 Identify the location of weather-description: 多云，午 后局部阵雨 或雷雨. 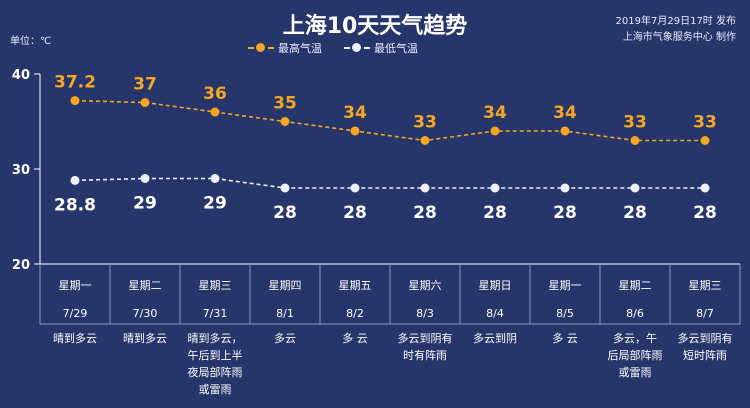
(635, 355).